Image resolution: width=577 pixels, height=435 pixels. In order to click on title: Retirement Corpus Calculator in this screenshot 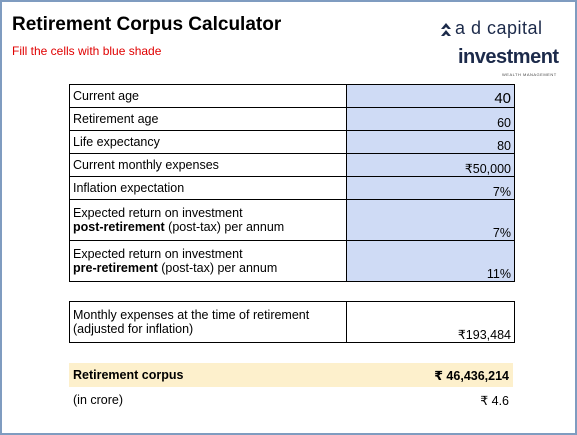, I will do `click(147, 24)`.